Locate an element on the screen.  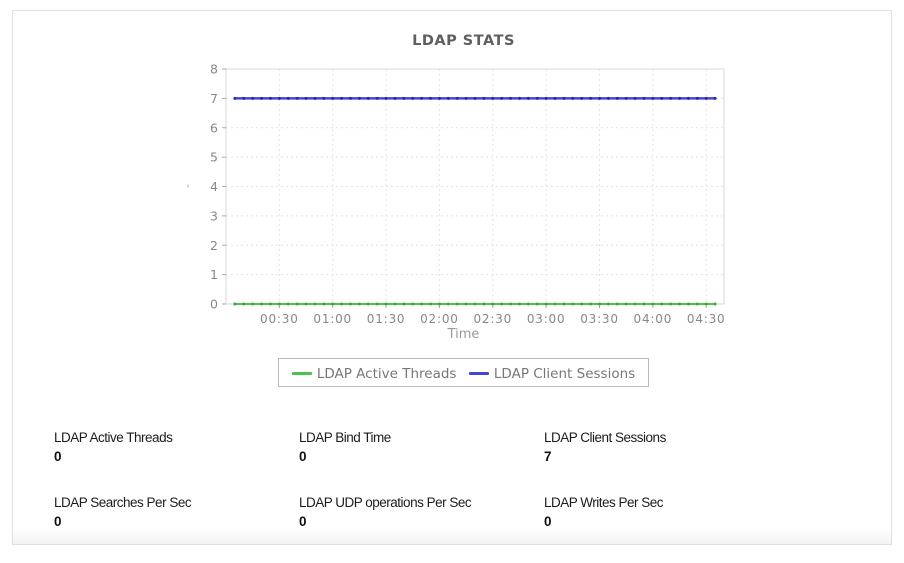
y-tick-label: 6 is located at coordinates (214, 127).